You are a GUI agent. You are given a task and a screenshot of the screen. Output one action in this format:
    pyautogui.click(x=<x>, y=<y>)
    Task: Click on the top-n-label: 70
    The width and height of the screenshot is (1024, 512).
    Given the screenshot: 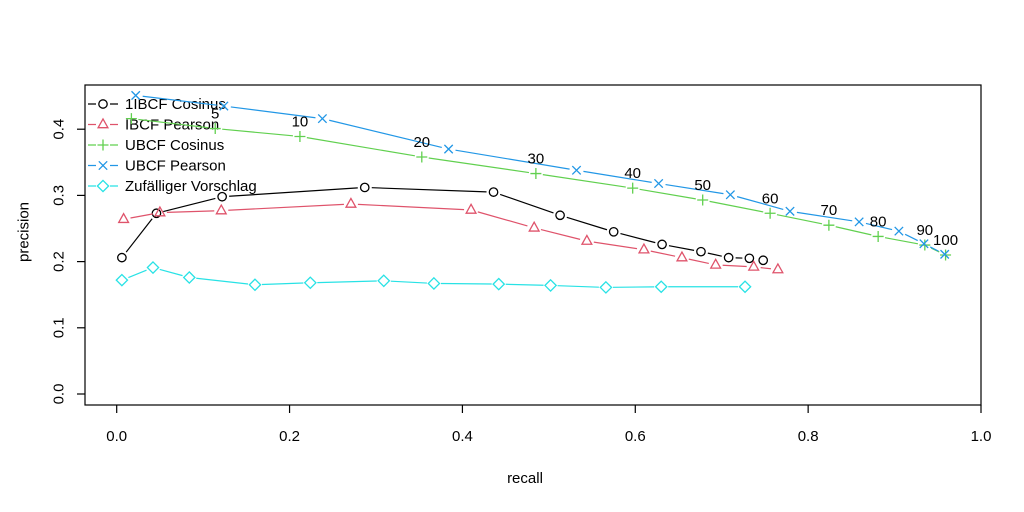 What is the action you would take?
    pyautogui.click(x=829, y=210)
    